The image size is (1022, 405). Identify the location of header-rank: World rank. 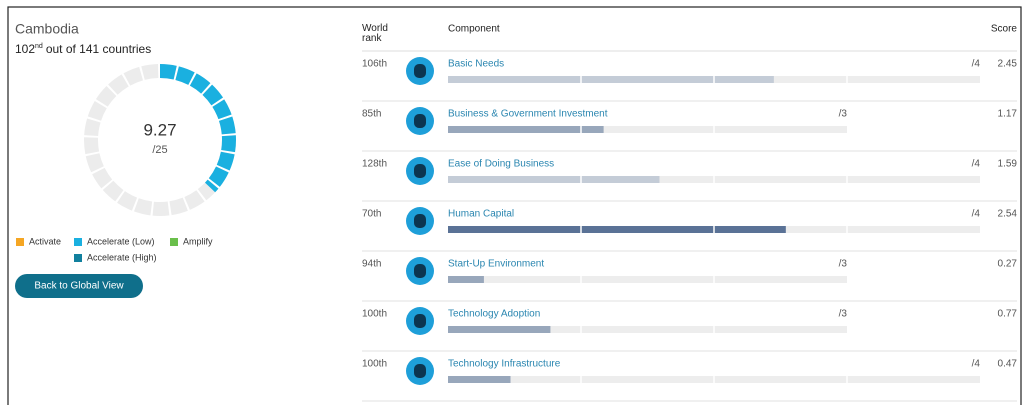
(375, 33).